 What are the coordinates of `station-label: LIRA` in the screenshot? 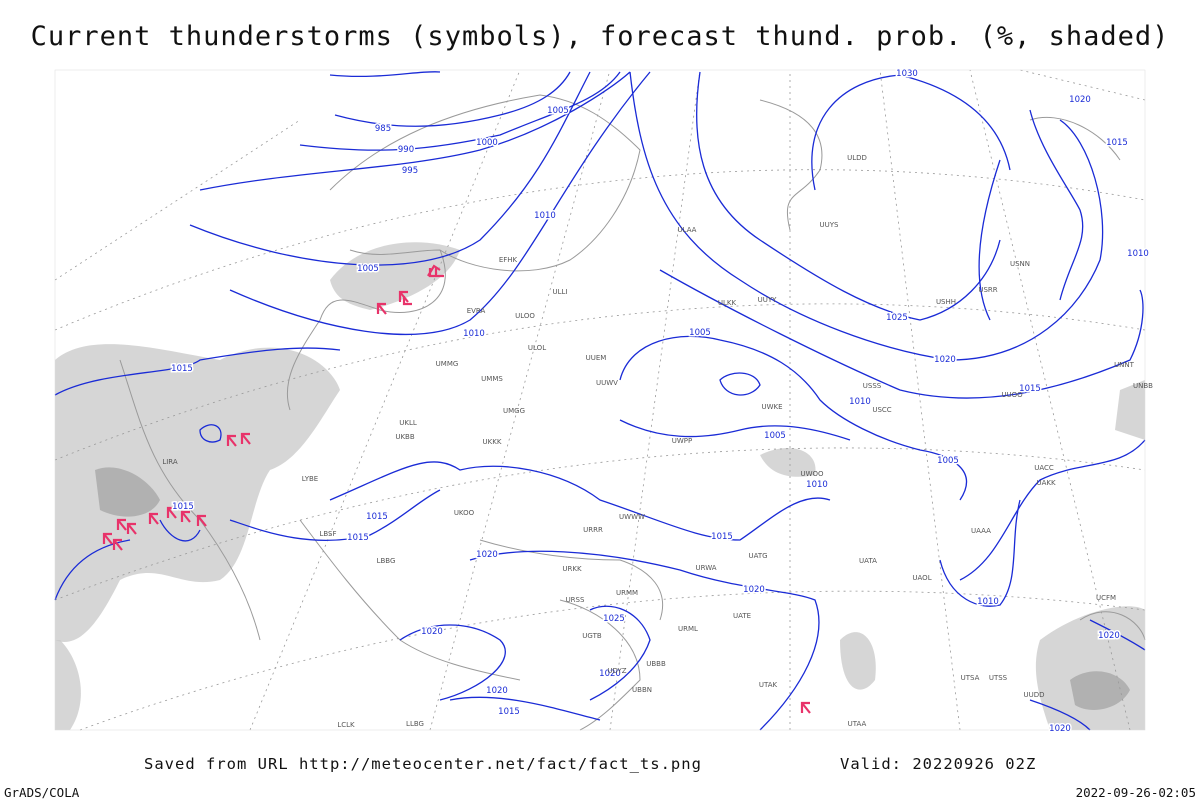 It's located at (170, 462).